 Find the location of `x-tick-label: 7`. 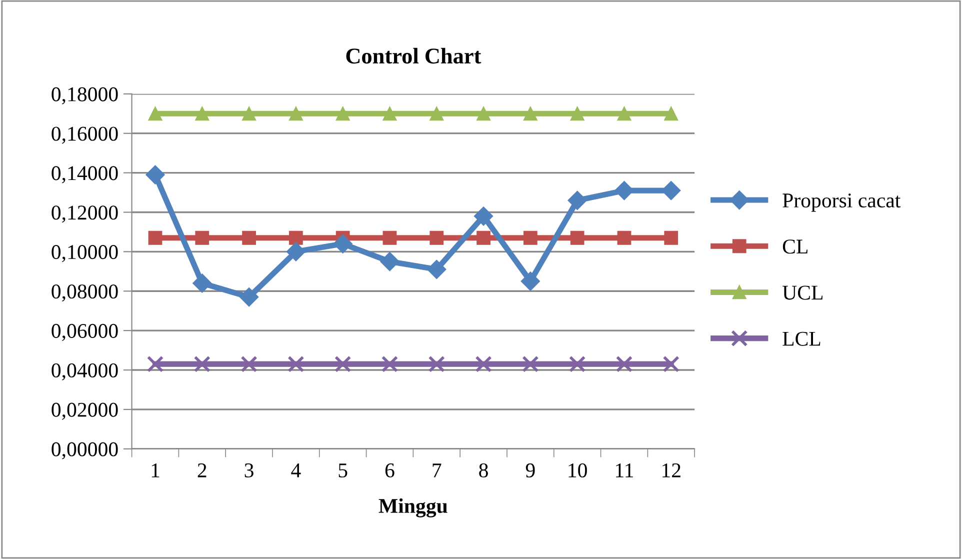

x-tick-label: 7 is located at coordinates (437, 471).